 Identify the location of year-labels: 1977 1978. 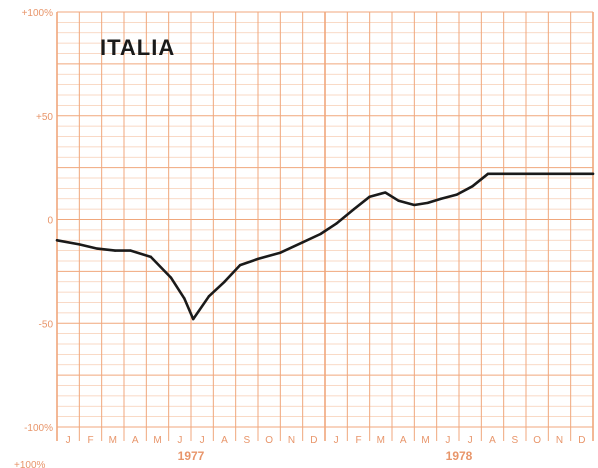
(325, 456).